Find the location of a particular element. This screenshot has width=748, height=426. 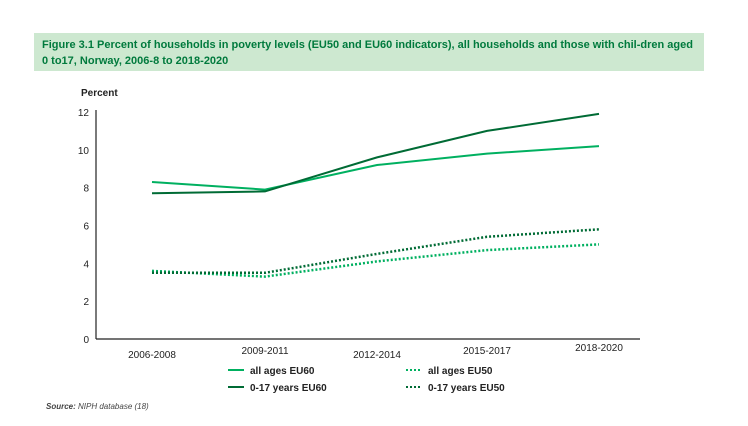

x-tick-label: 2006-2008 is located at coordinates (152, 355).